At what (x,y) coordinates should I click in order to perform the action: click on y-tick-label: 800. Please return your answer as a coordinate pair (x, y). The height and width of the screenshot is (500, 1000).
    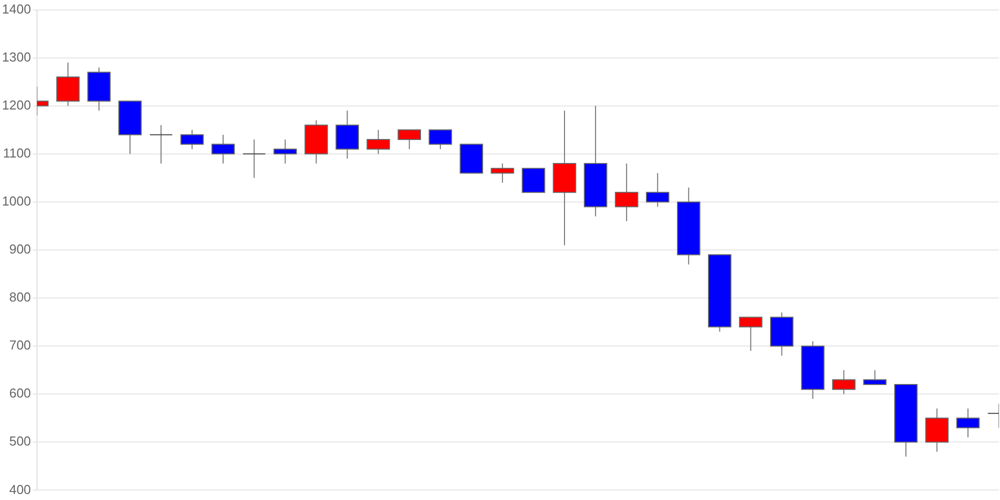
    Looking at the image, I should click on (20, 297).